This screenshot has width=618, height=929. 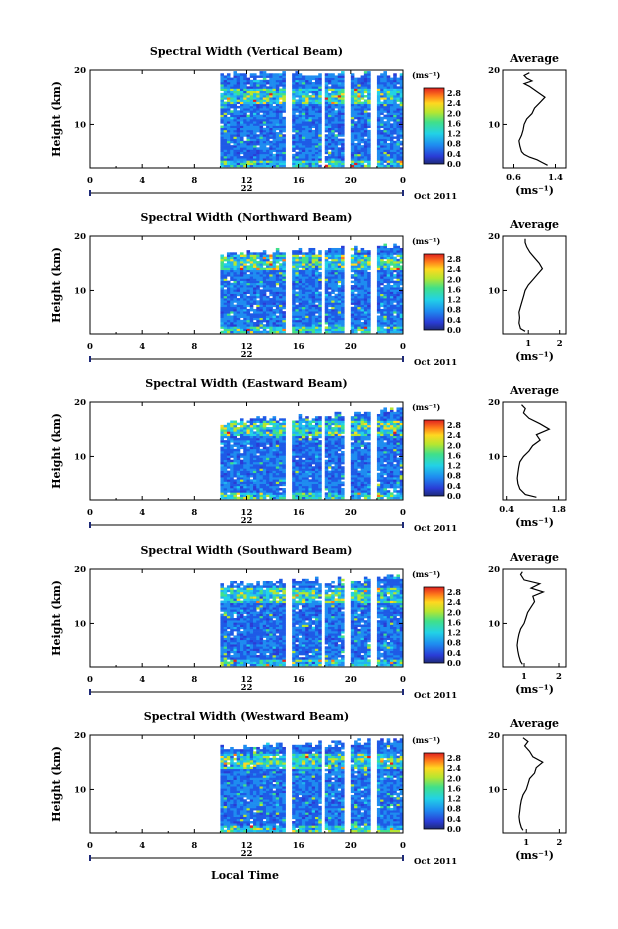 What do you see at coordinates (142, 347) in the screenshot?
I see `x-tick-label: 4` at bounding box center [142, 347].